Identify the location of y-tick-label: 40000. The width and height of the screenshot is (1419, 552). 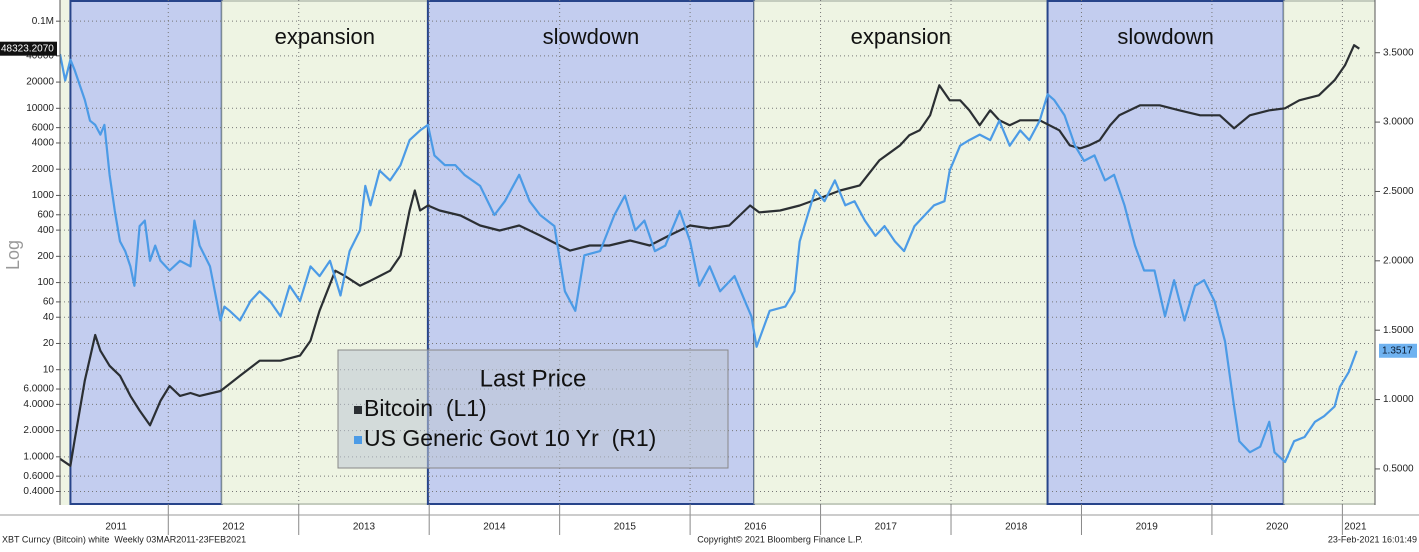
(40, 55).